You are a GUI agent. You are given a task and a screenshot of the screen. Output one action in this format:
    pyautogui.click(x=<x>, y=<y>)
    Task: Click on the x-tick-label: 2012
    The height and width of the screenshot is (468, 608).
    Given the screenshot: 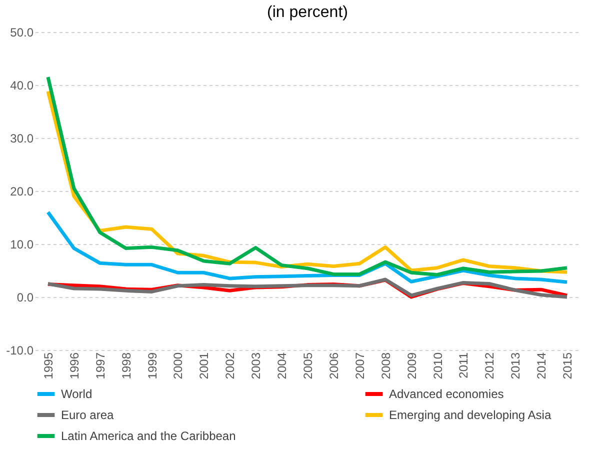 What is the action you would take?
    pyautogui.click(x=489, y=366)
    